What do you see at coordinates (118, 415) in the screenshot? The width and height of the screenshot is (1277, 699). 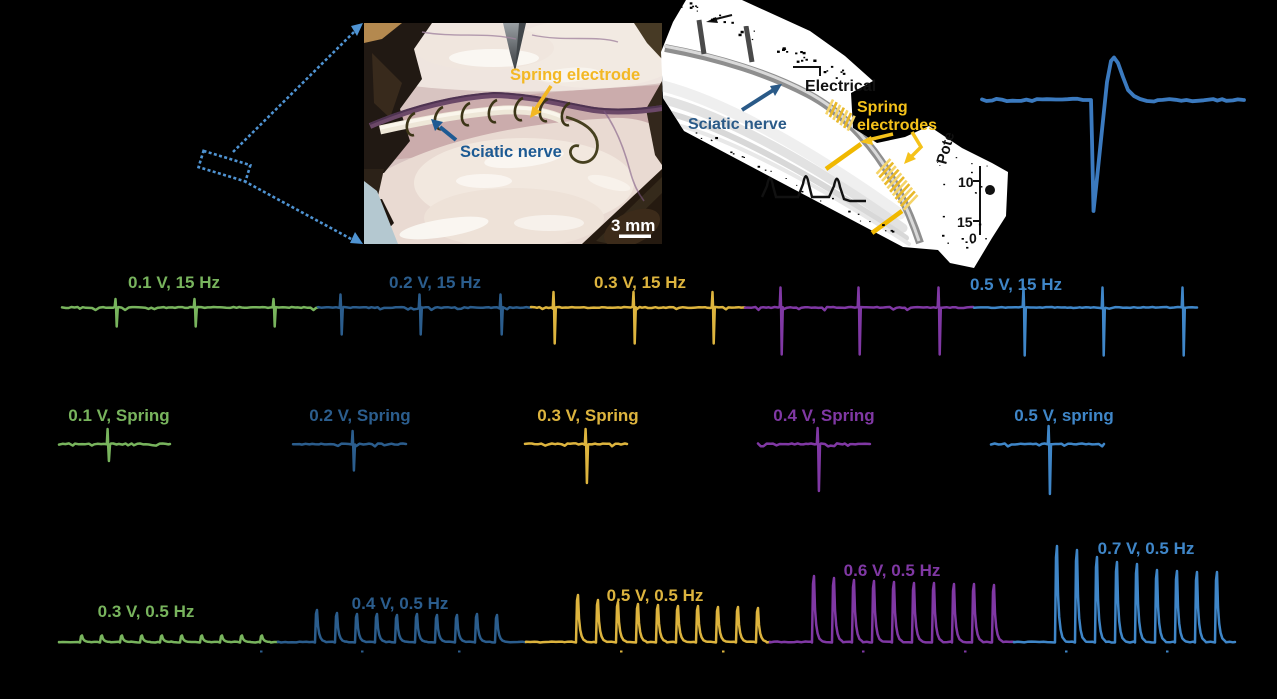 I see `svg-text: 0.1 V, Spring` at bounding box center [118, 415].